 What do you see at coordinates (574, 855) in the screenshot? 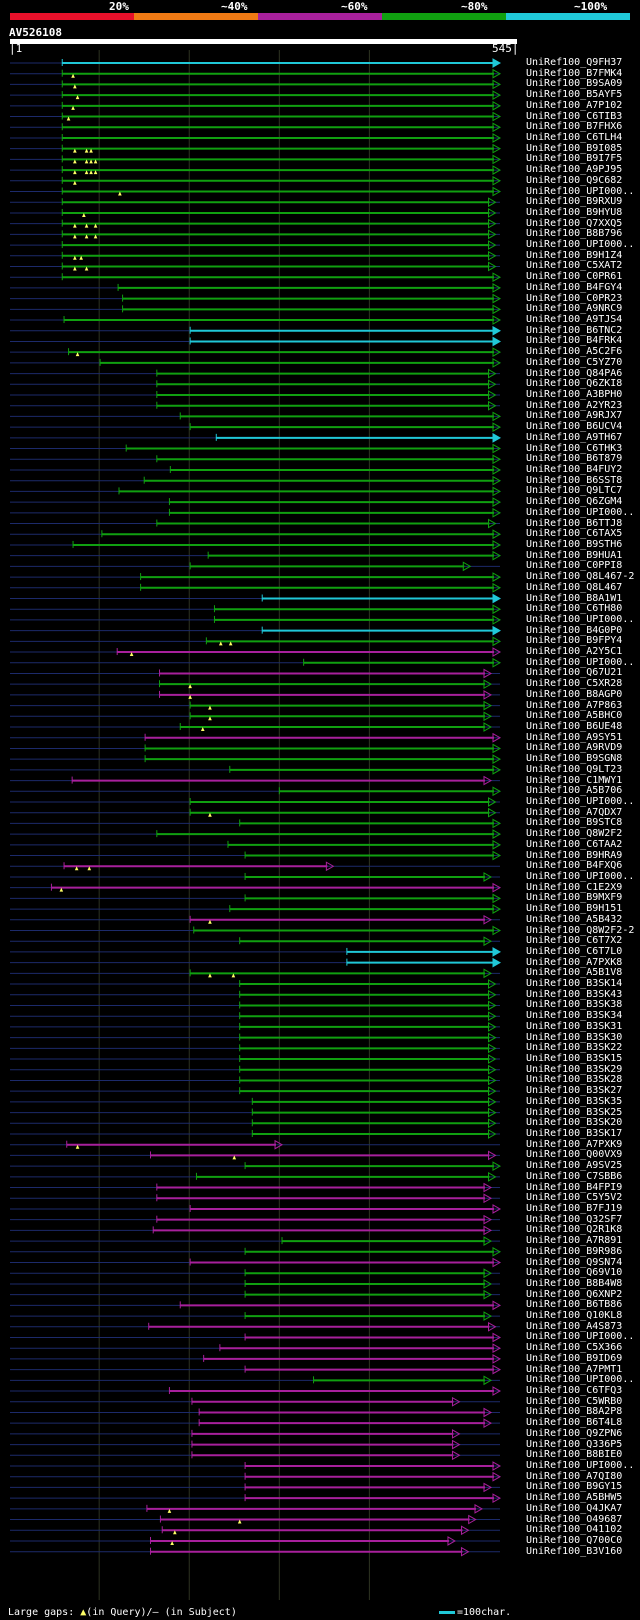
I see `hit-label: UniRef100_B9HRA9` at bounding box center [574, 855].